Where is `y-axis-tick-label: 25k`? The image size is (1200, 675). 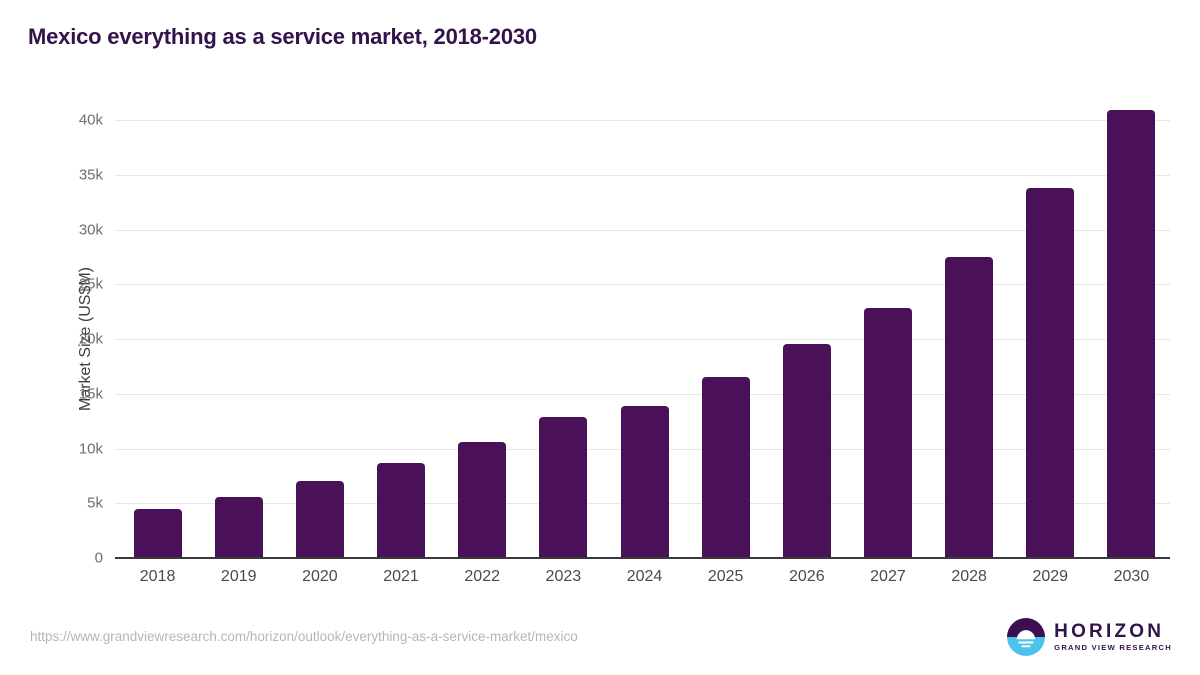
y-axis-tick-label: 25k is located at coordinates (90, 284).